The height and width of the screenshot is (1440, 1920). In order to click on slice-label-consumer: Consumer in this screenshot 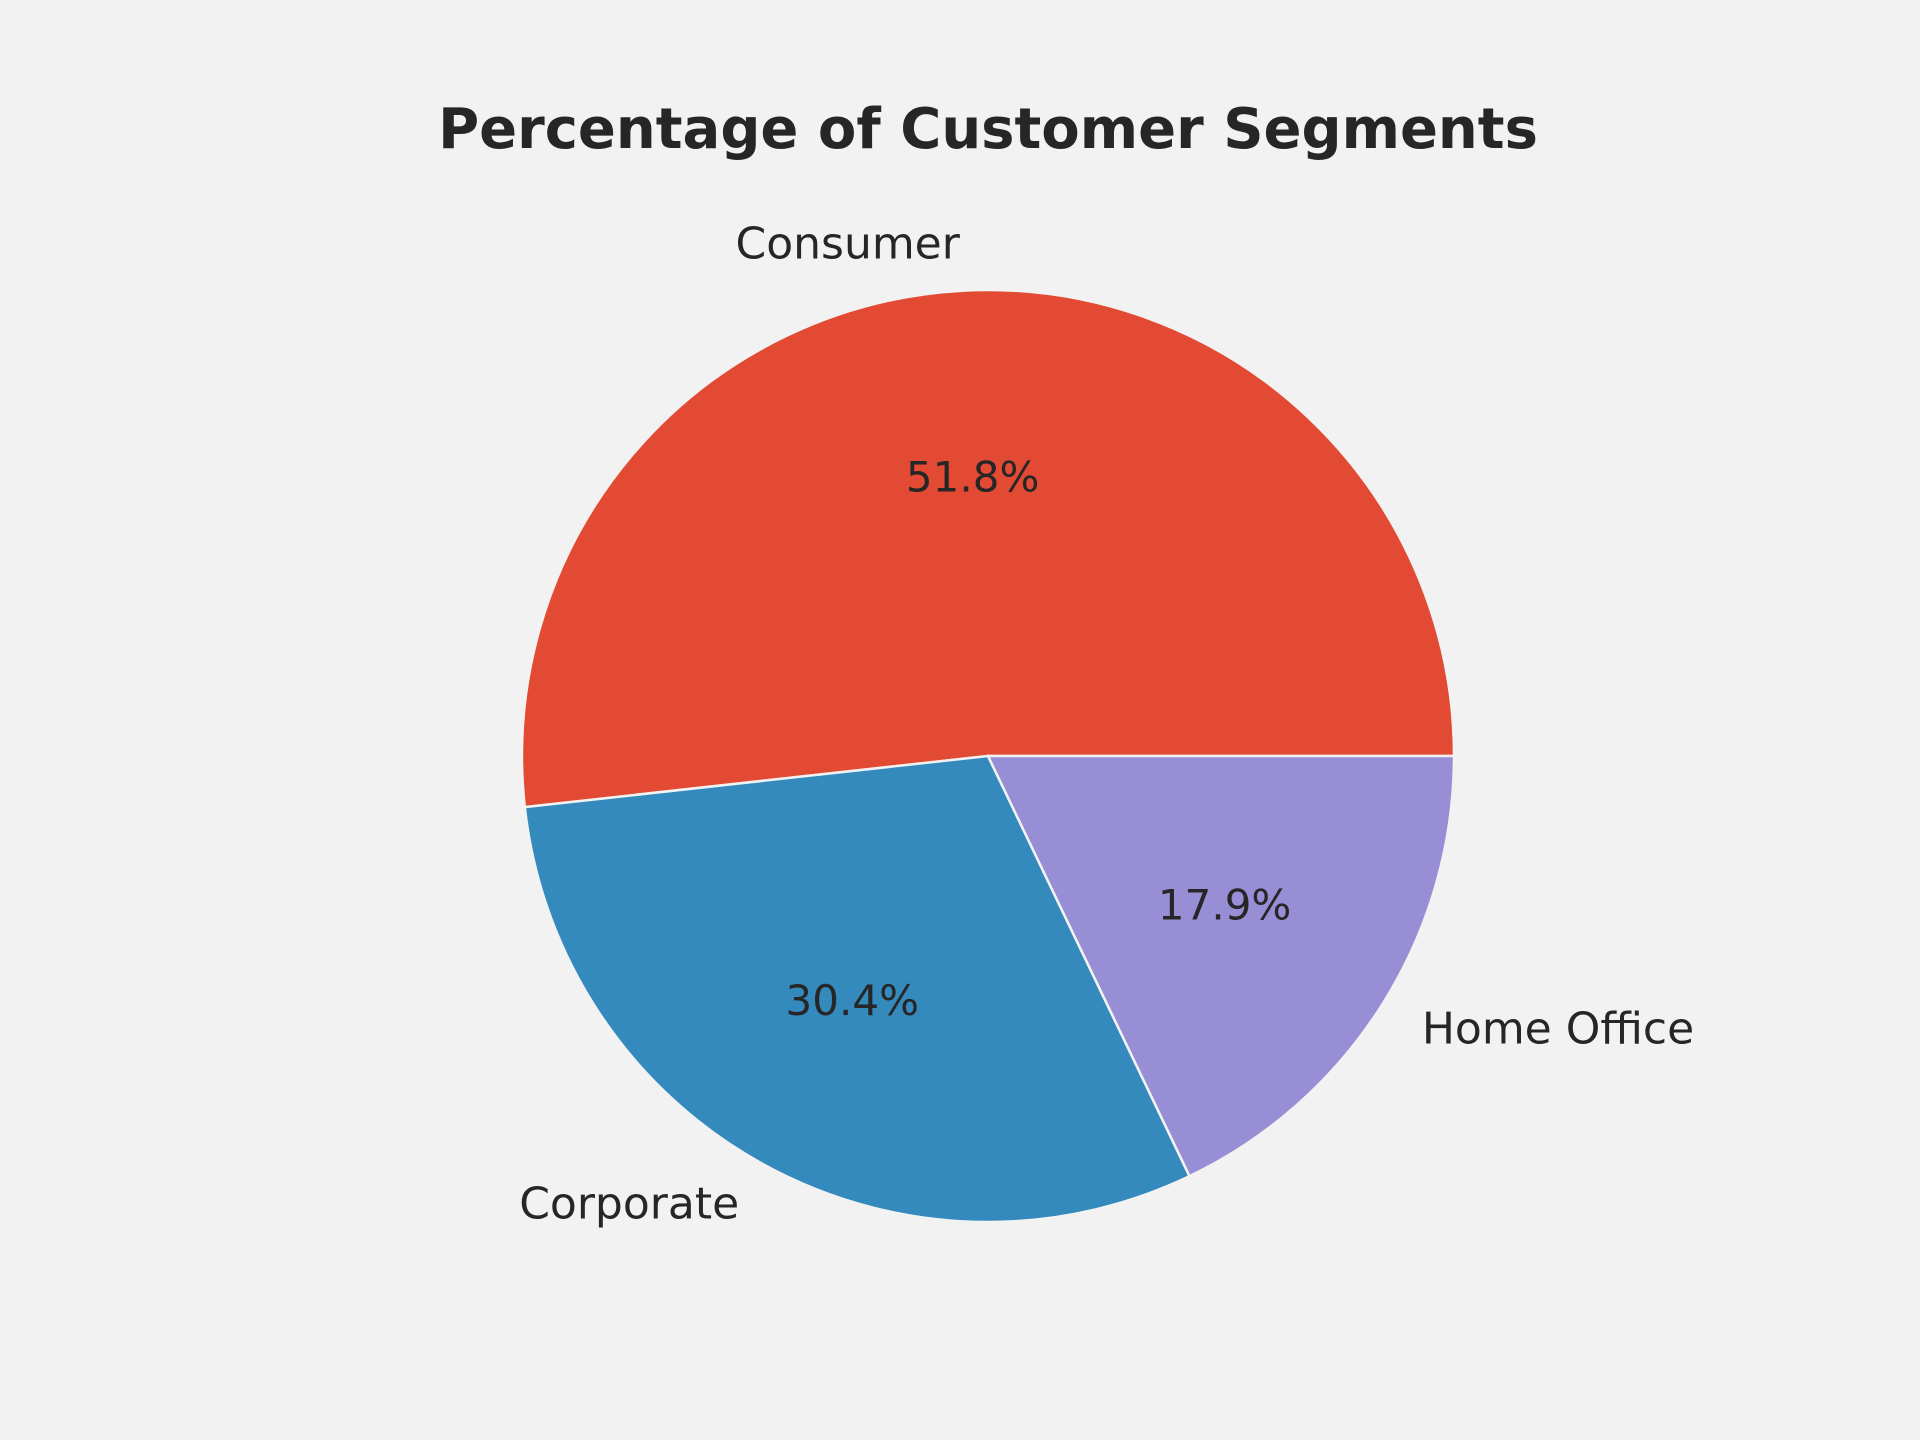, I will do `click(847, 244)`.